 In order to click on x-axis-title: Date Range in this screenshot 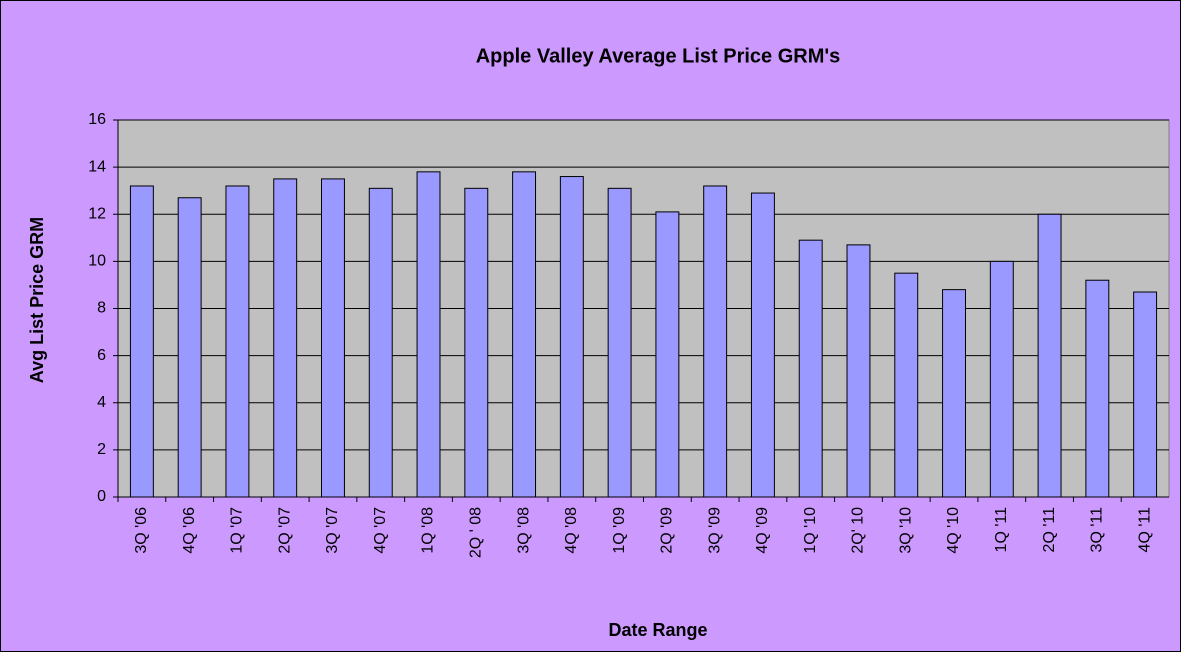, I will do `click(657, 630)`.